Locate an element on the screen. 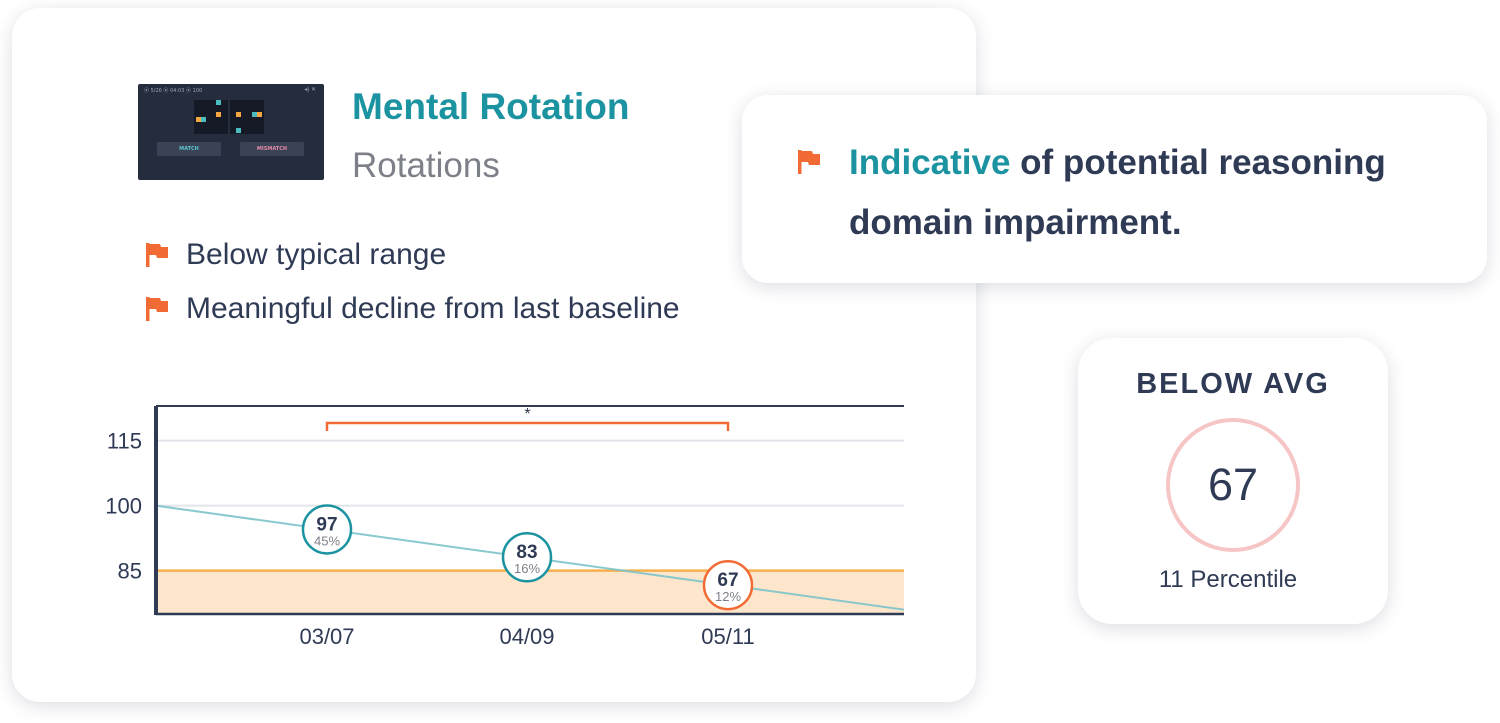 This screenshot has height=723, width=1500. thumbnail-left-panel is located at coordinates (211, 117).